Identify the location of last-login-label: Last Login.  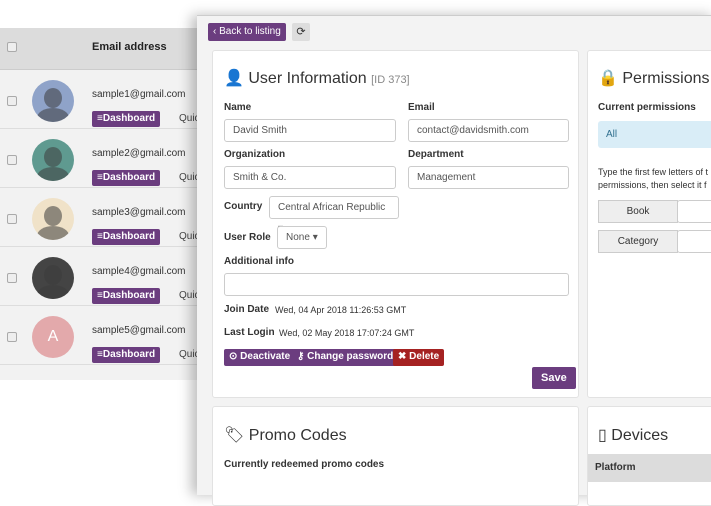
(249, 332).